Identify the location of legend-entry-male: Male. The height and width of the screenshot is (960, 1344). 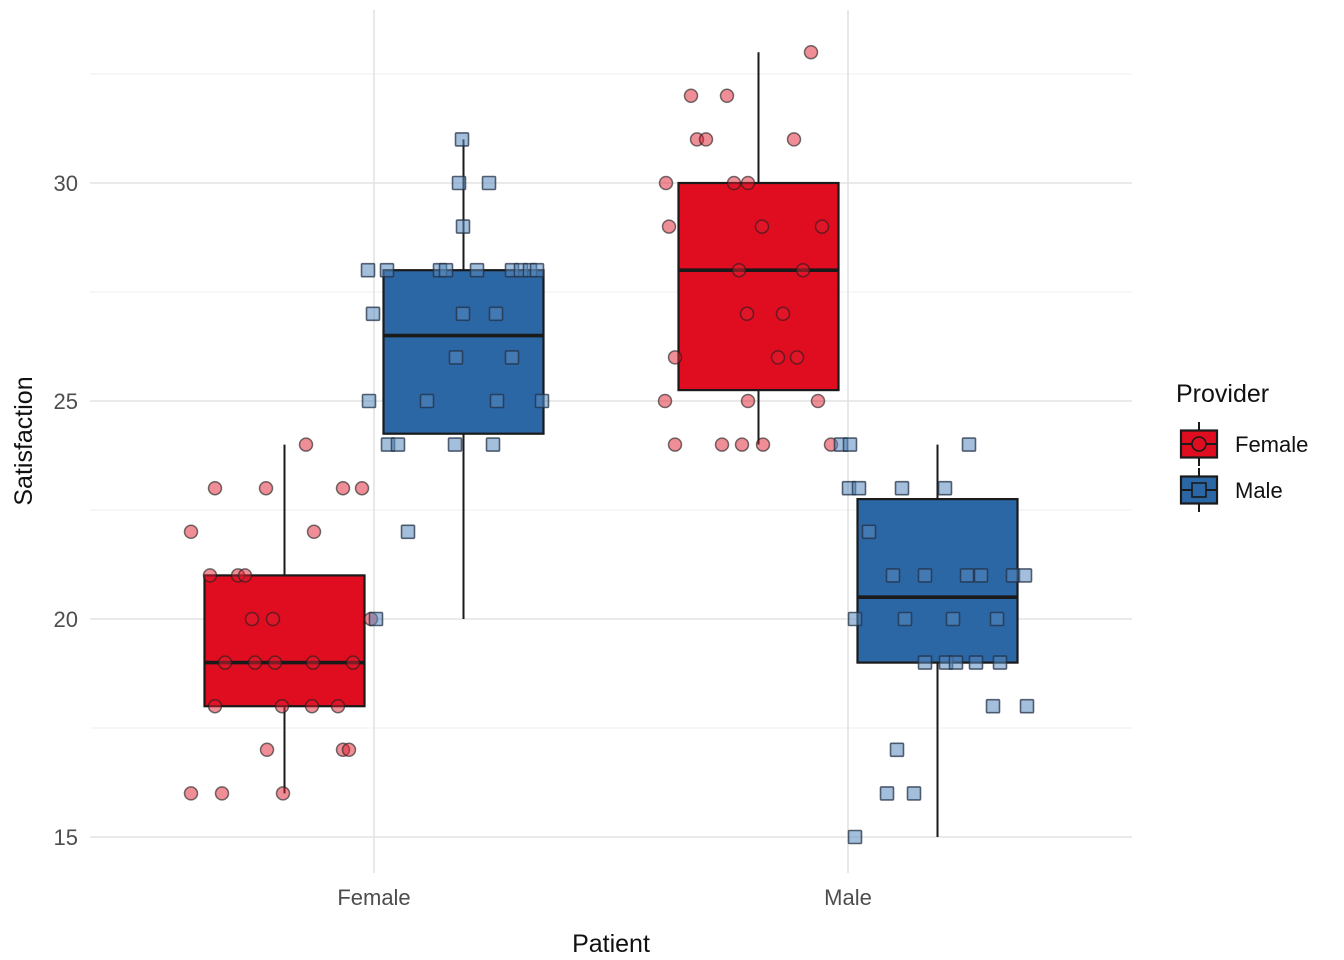
(1231, 490).